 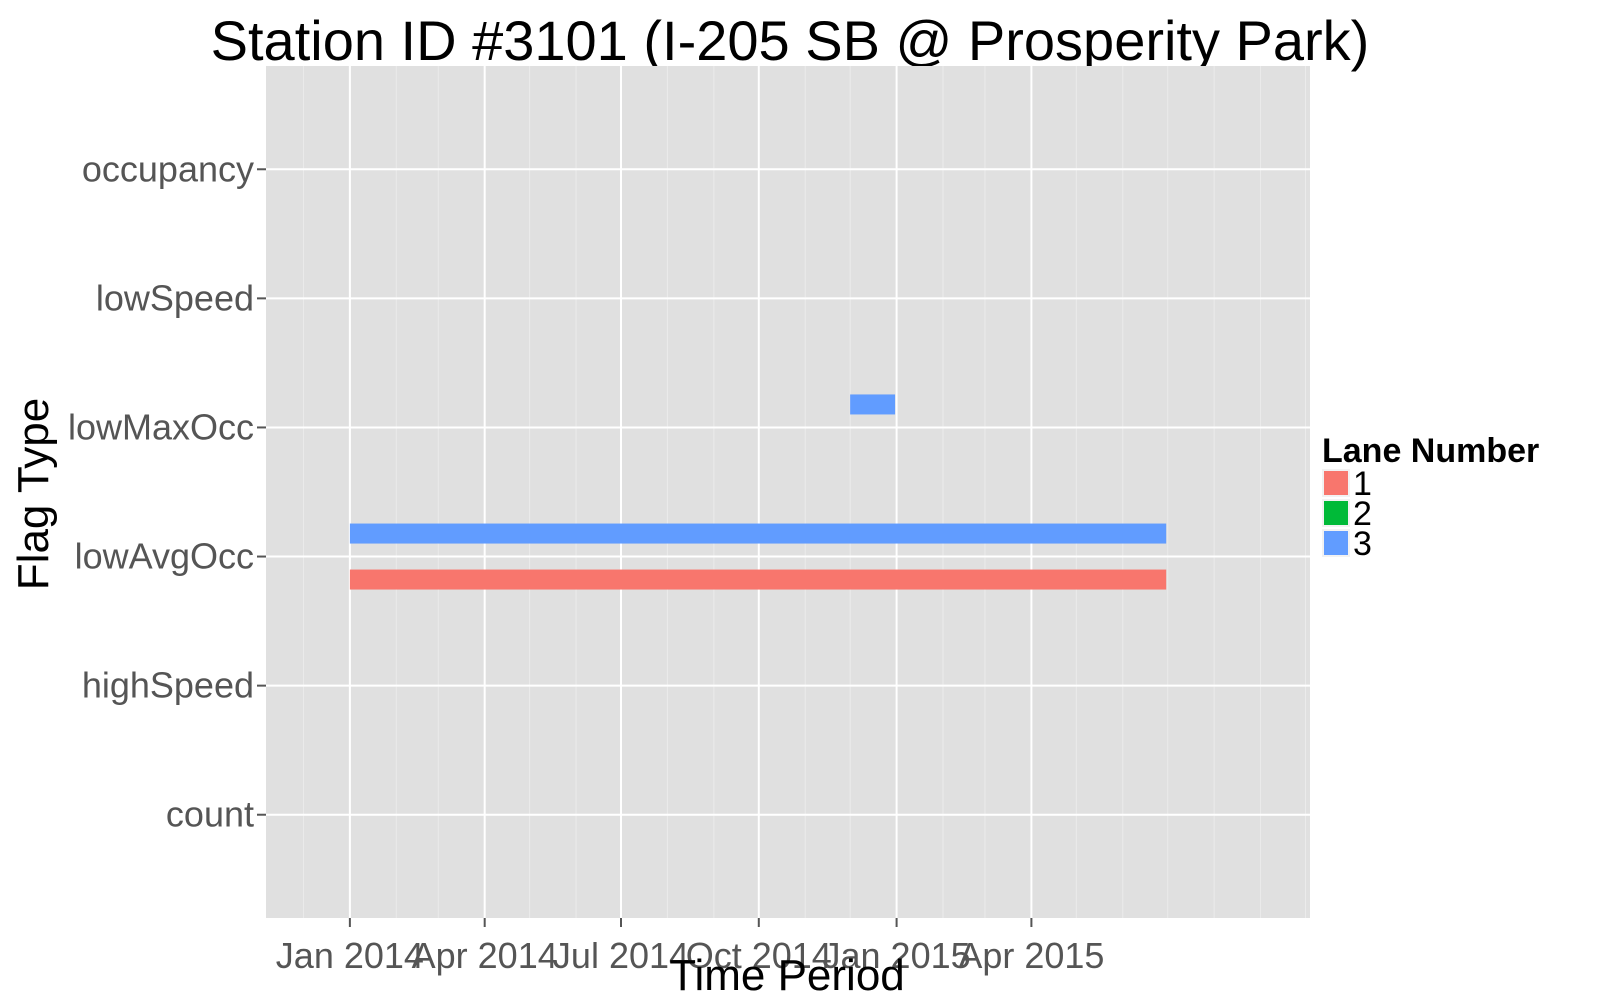 I want to click on x-tick-label: Jul 2014, so click(x=621, y=955).